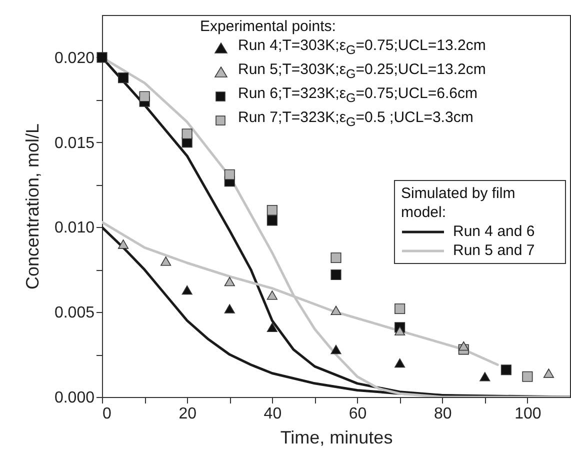 The height and width of the screenshot is (458, 571). I want to click on annotation: Simulated by film model:, so click(458, 203).